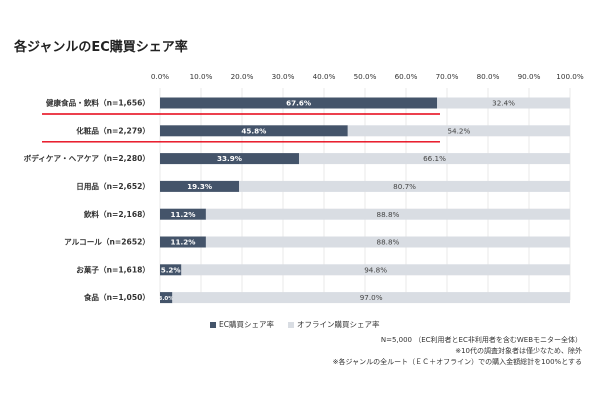  I want to click on legend-label-ec: EC購買シェア率, so click(246, 324).